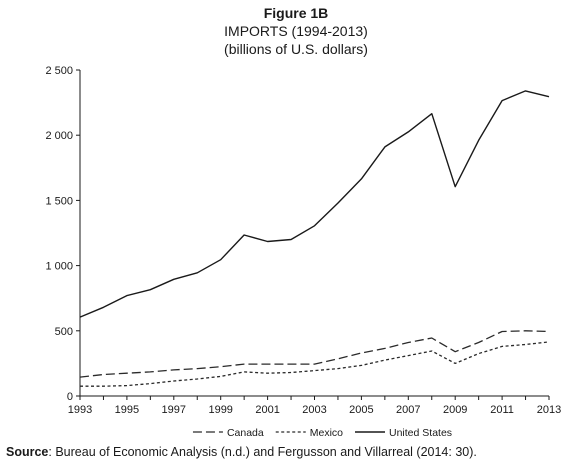  Describe the element at coordinates (296, 49) in the screenshot. I see `chart-subtitle: (billions of U.S. dollars)` at that location.